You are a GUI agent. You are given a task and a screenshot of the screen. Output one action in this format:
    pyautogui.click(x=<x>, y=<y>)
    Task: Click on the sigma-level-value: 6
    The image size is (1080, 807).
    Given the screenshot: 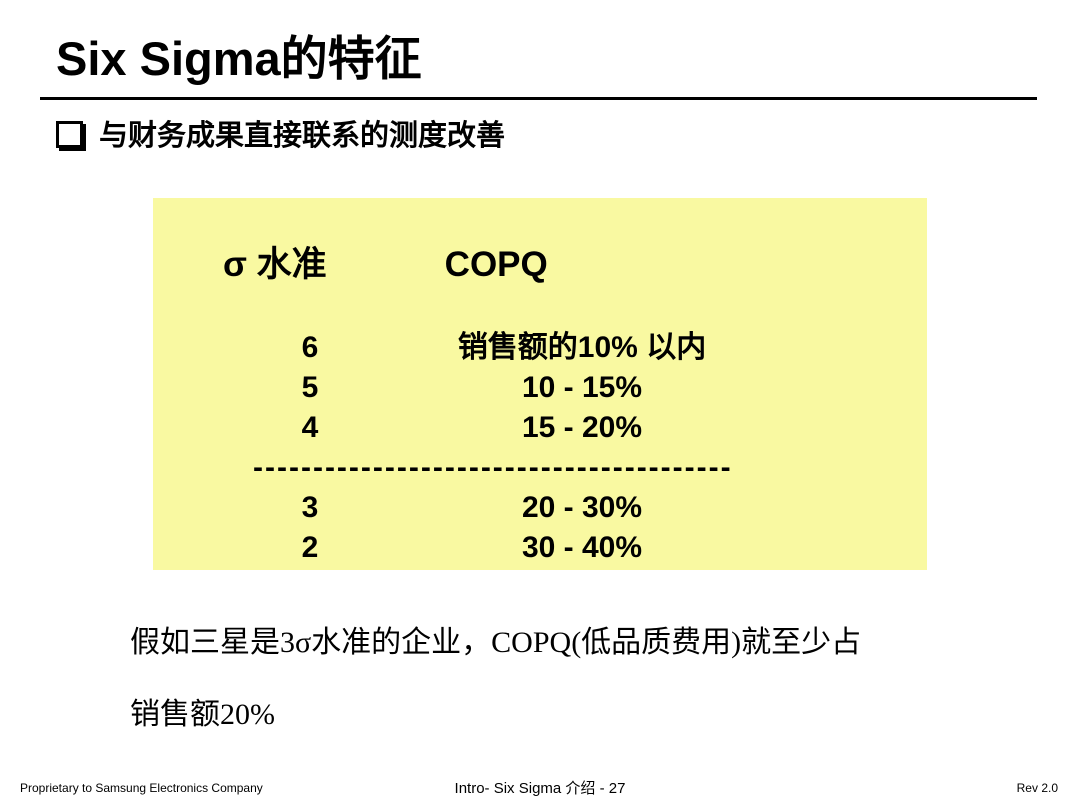 What is the action you would take?
    pyautogui.click(x=310, y=347)
    